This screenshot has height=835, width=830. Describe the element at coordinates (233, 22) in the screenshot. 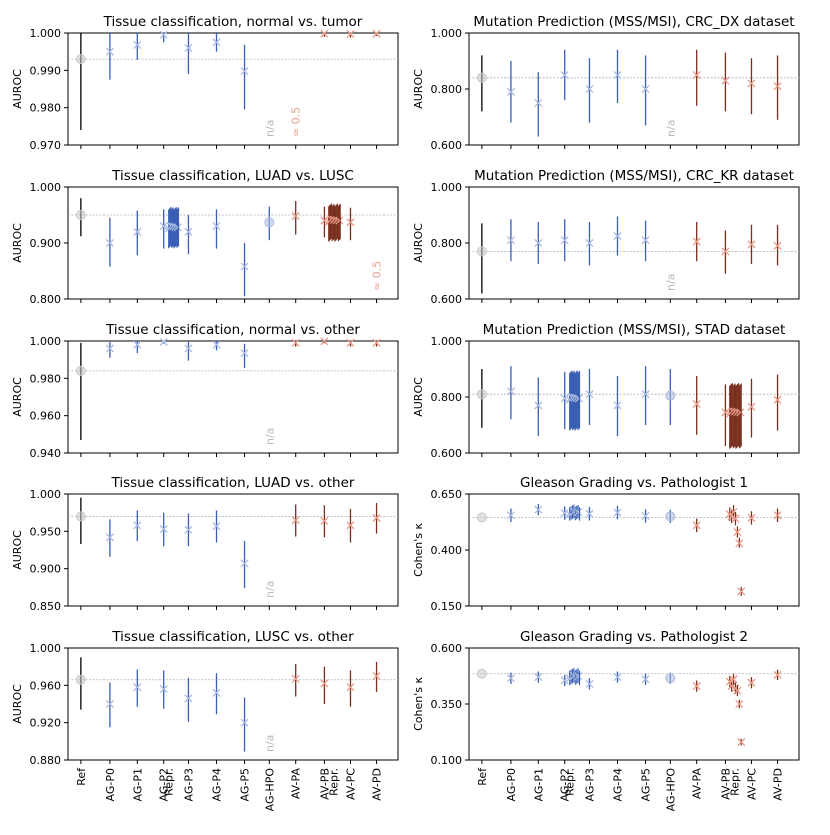

I see `panel-title: Tissue classification, normal vs. tumor` at that location.